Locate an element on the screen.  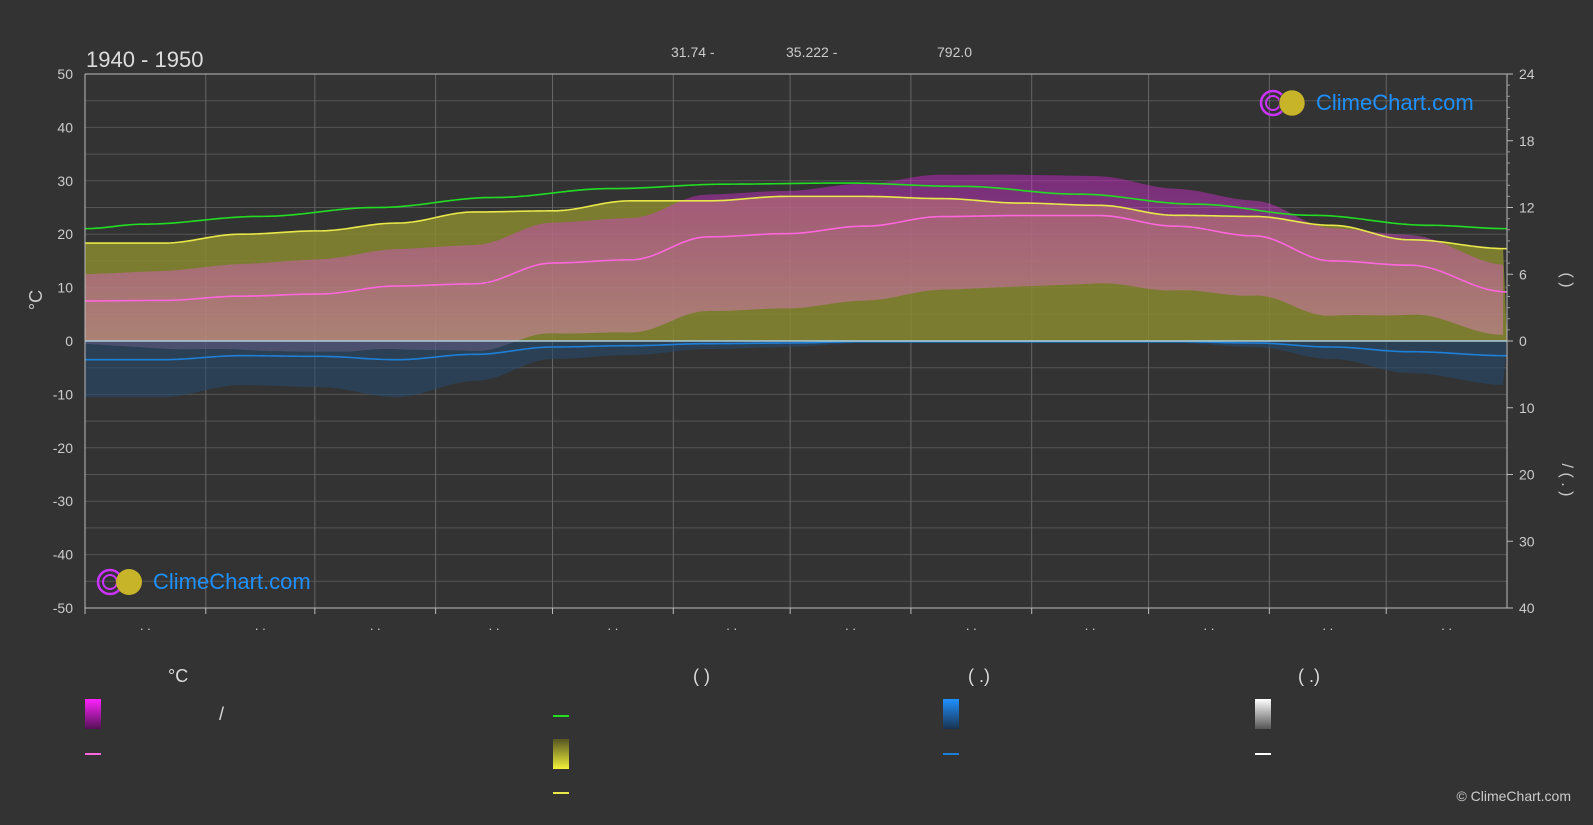
legend-swatch-daylight is located at coordinates (561, 716).